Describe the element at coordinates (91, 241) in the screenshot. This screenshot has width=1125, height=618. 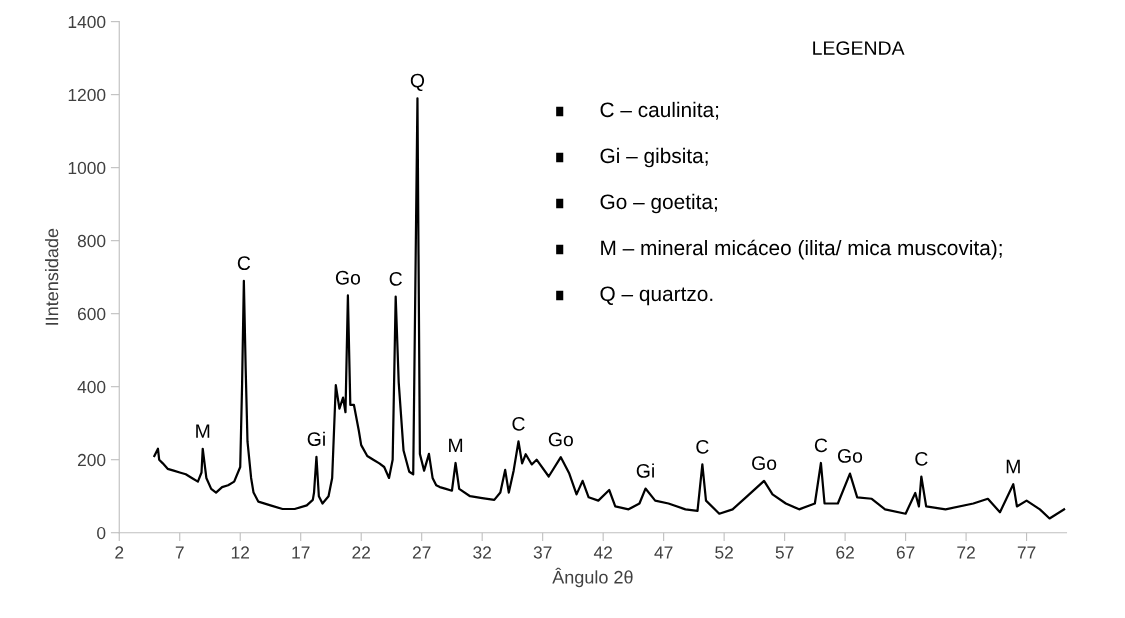
I see `y-tick-label: 800` at that location.